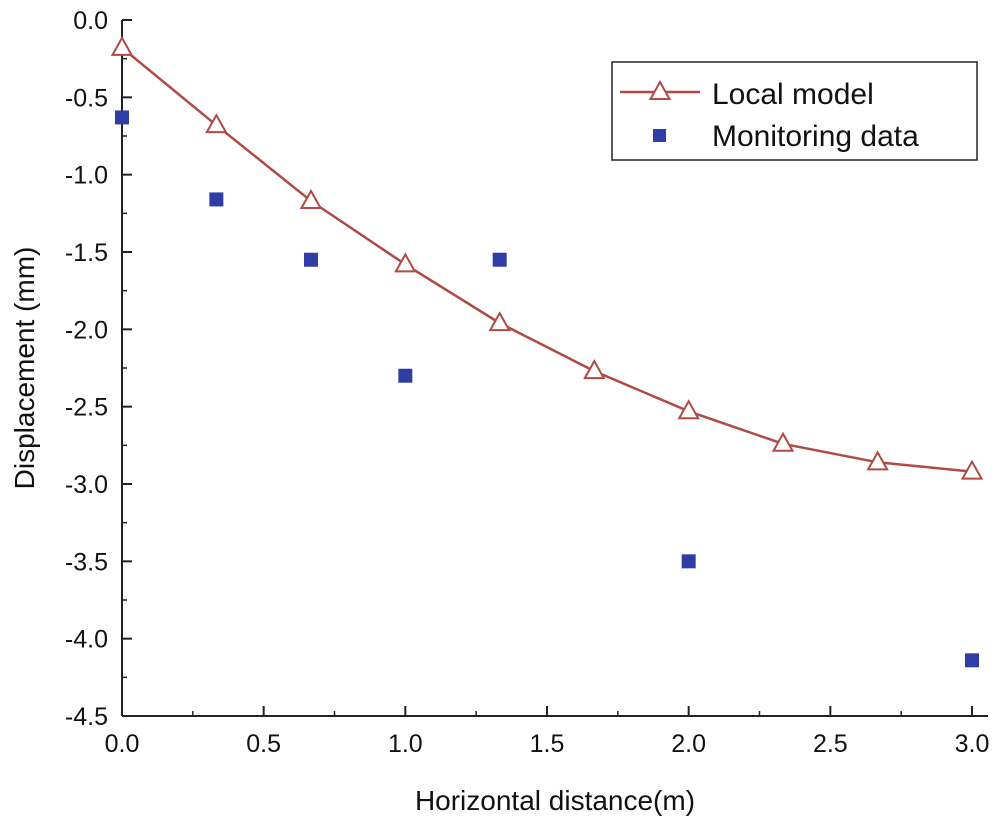 This screenshot has width=1000, height=833. What do you see at coordinates (555, 800) in the screenshot?
I see `x-axis-title: Horizontal distance(m)` at bounding box center [555, 800].